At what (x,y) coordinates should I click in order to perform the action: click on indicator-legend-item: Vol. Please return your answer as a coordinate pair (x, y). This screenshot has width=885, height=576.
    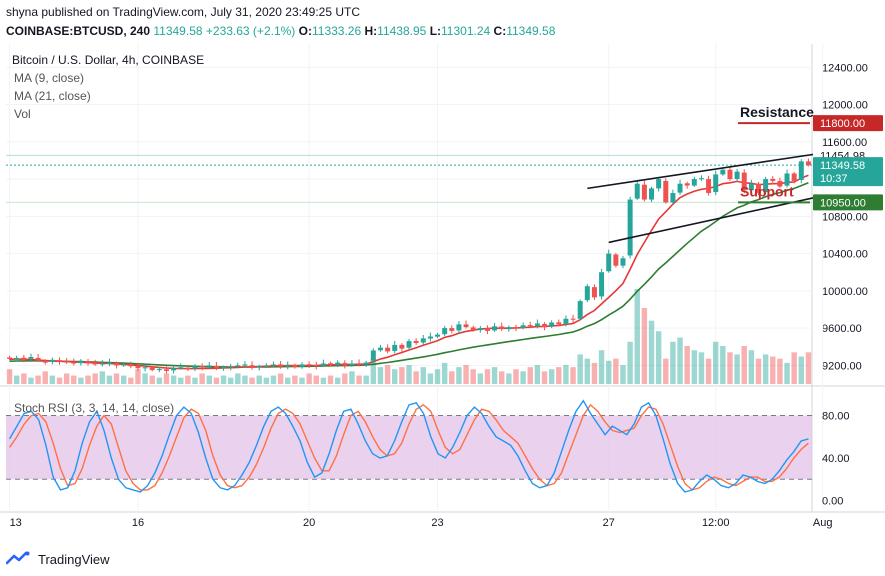
    Looking at the image, I should click on (22, 114).